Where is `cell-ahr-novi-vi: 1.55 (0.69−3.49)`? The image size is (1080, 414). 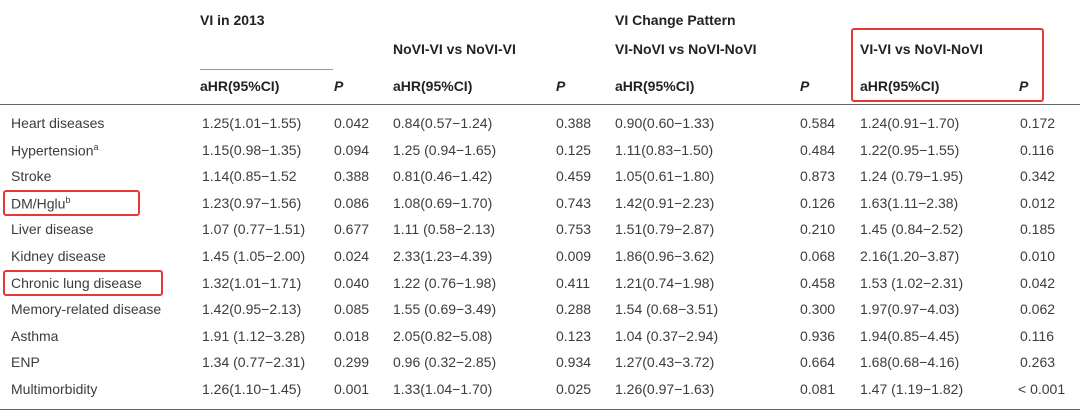 cell-ahr-novi-vi: 1.55 (0.69−3.49) is located at coordinates (445, 309).